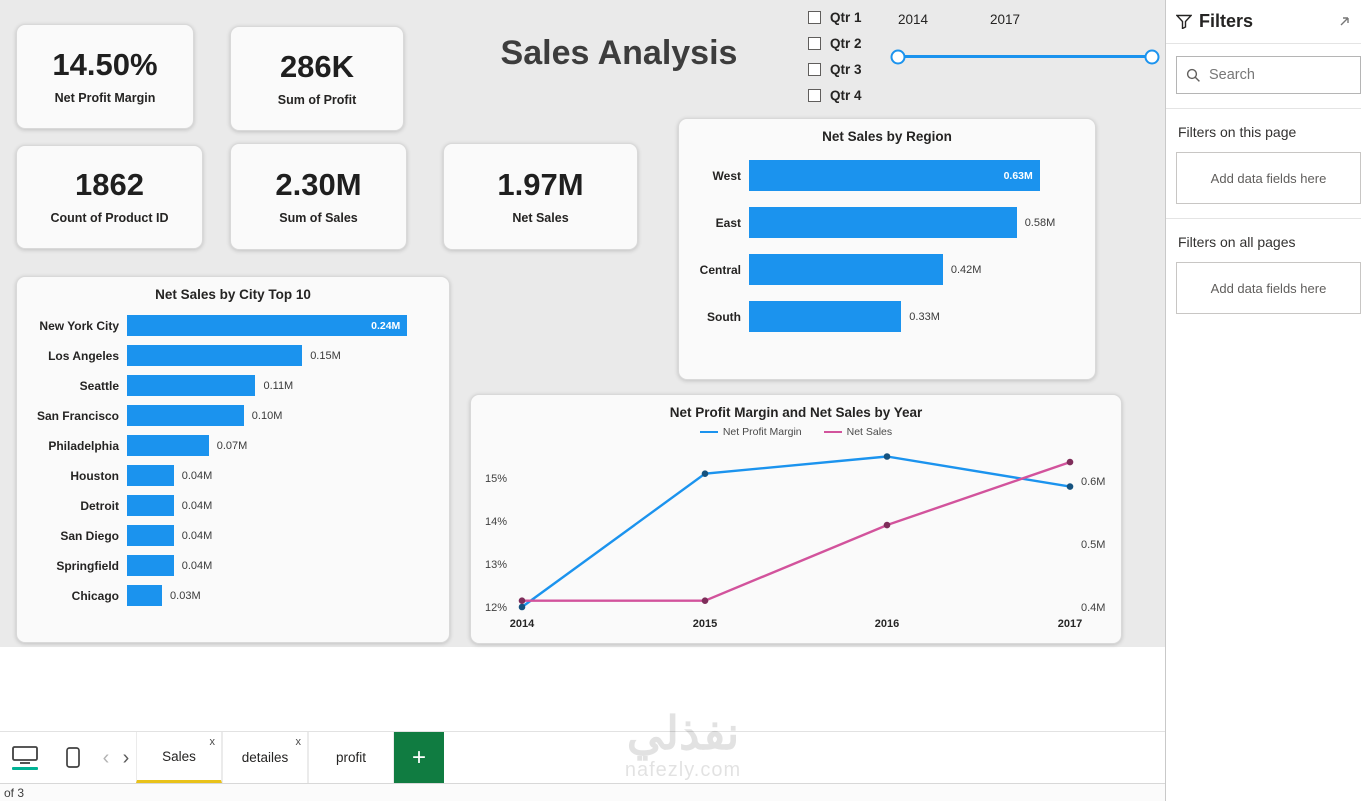 The height and width of the screenshot is (801, 1361). Describe the element at coordinates (1005, 19) in the screenshot. I see `slider-end-value: 2017` at that location.